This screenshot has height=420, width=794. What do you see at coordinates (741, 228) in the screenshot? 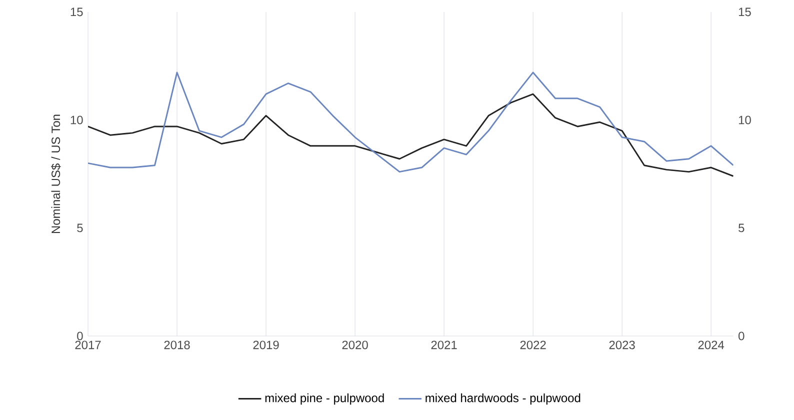
I see `y2-tick-label: 5` at bounding box center [741, 228].